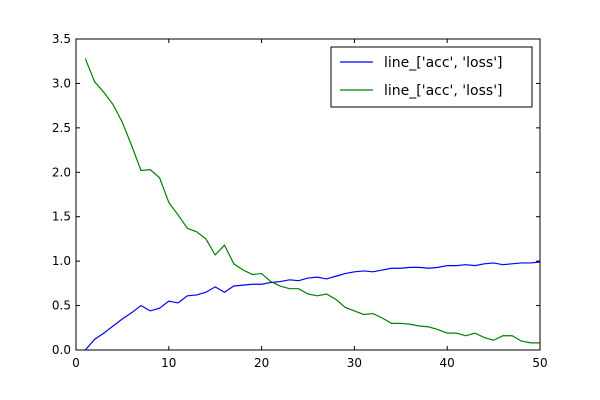  What do you see at coordinates (354, 363) in the screenshot?
I see `x-tick-label-3: 30` at bounding box center [354, 363].